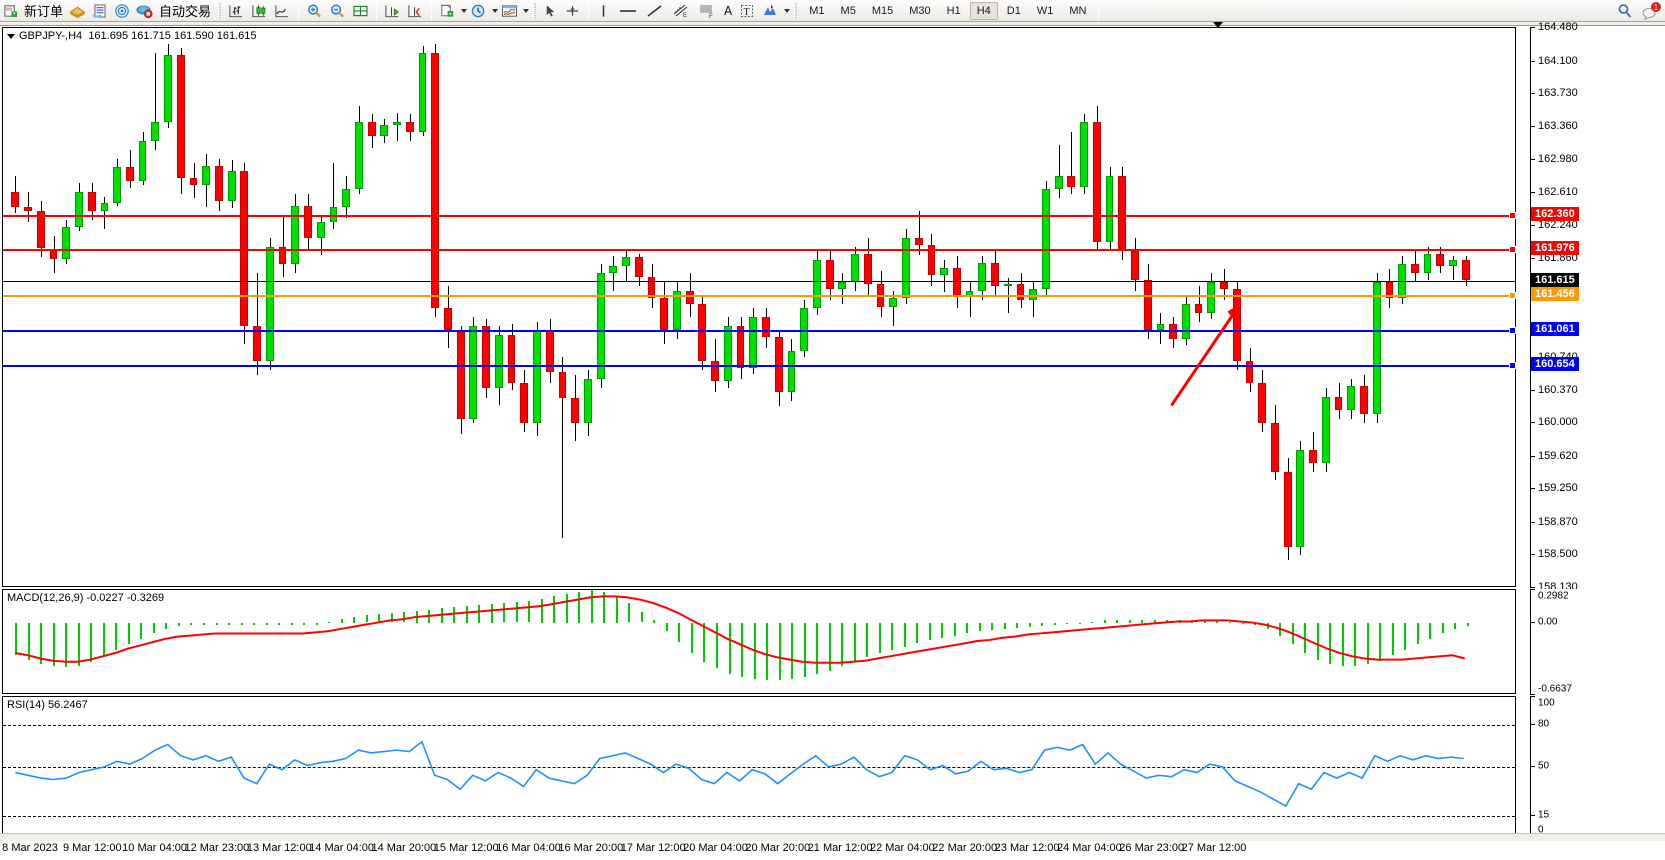  What do you see at coordinates (550, 11) in the screenshot?
I see `cursor-icon` at bounding box center [550, 11].